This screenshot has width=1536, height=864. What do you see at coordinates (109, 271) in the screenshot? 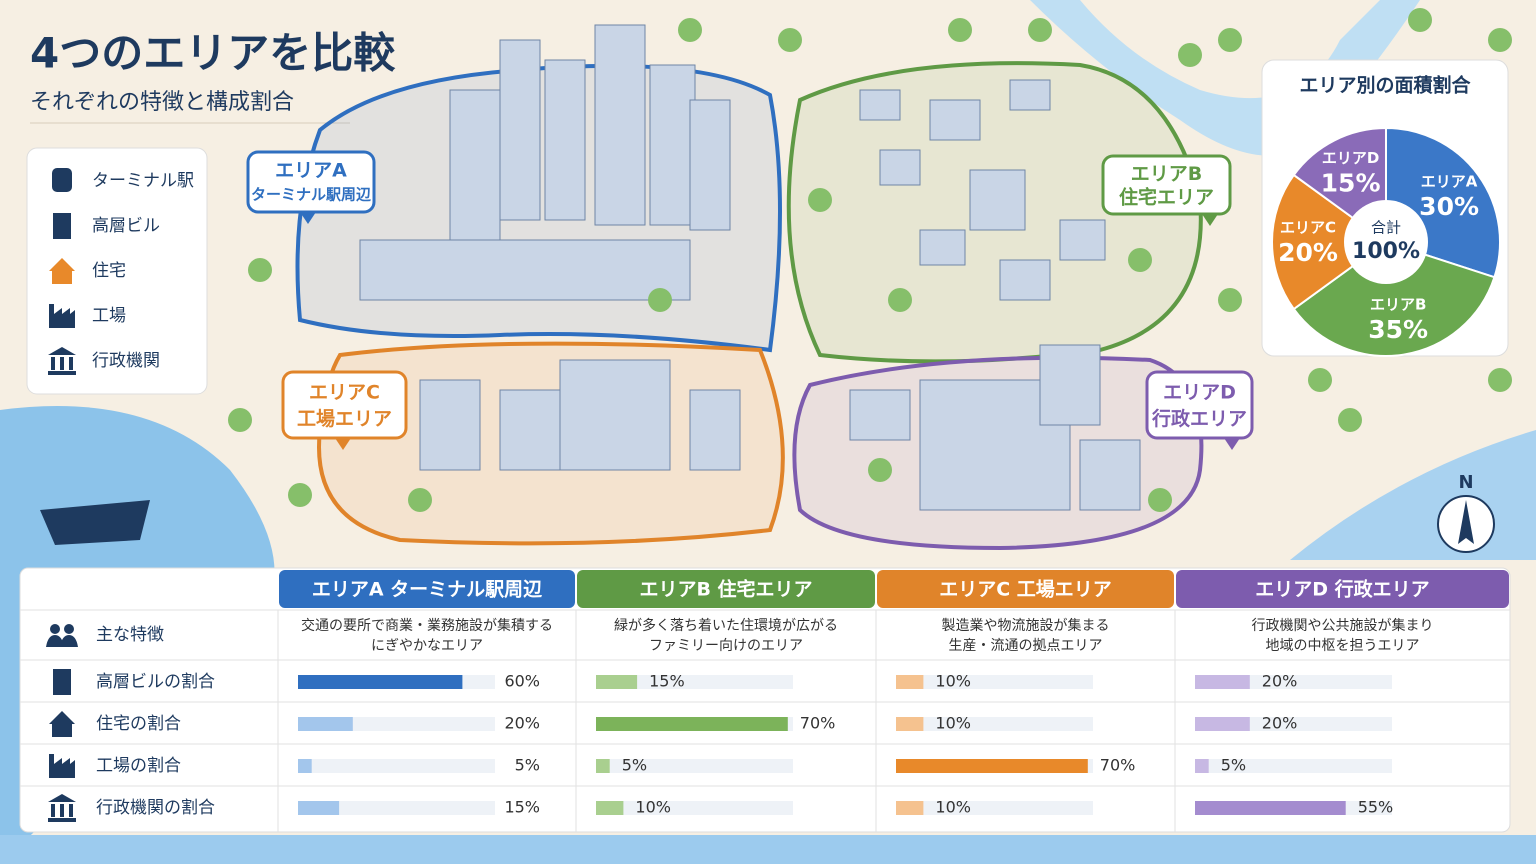
I see `legend-label: 住宅` at bounding box center [109, 271].